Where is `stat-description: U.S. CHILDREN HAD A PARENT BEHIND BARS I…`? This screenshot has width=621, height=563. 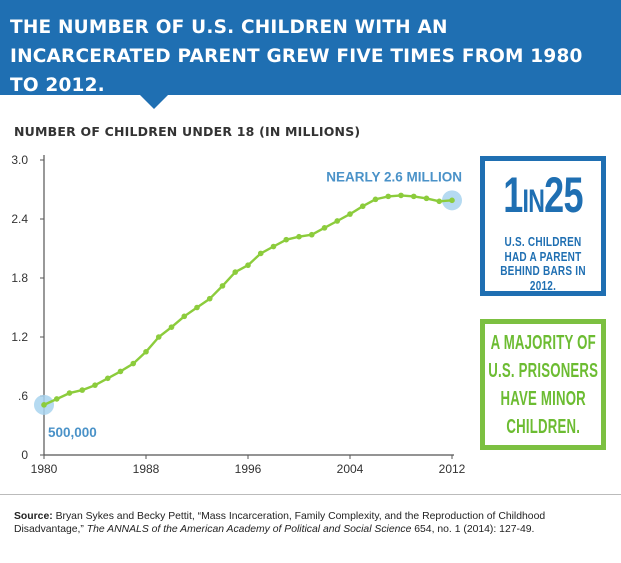
stat-description: U.S. CHILDREN HAD A PARENT BEHIND BARS I… is located at coordinates (543, 264).